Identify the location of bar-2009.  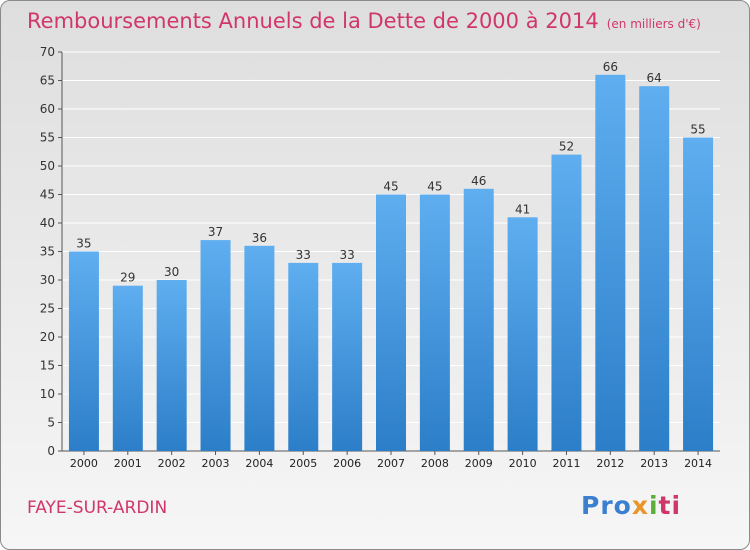
(478, 320).